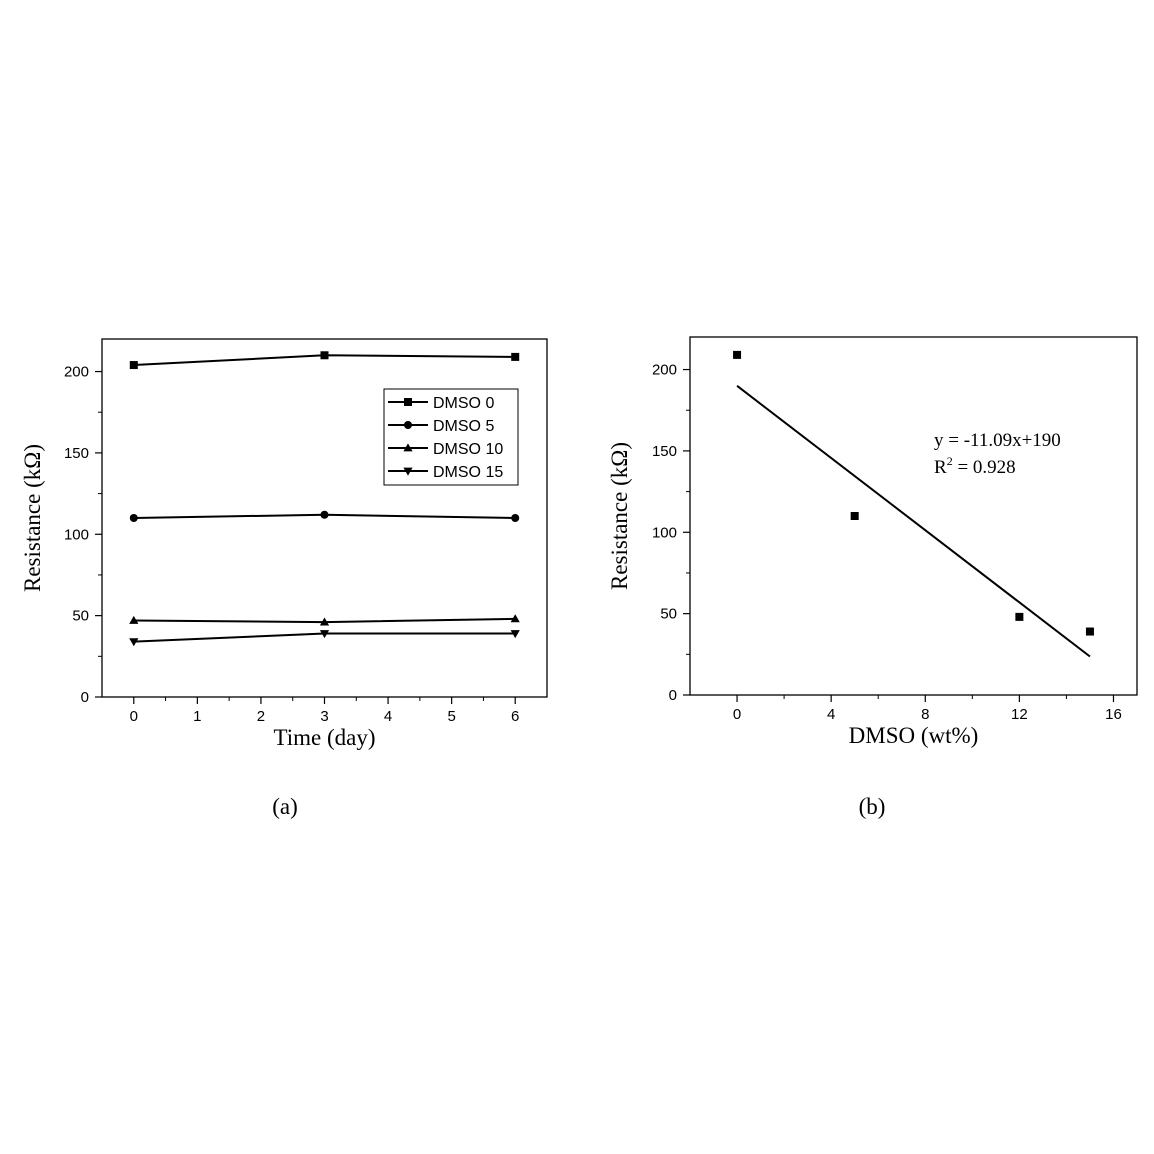 The image size is (1154, 1154). Describe the element at coordinates (831, 714) in the screenshot. I see `x-tick-label-b: 4` at that location.